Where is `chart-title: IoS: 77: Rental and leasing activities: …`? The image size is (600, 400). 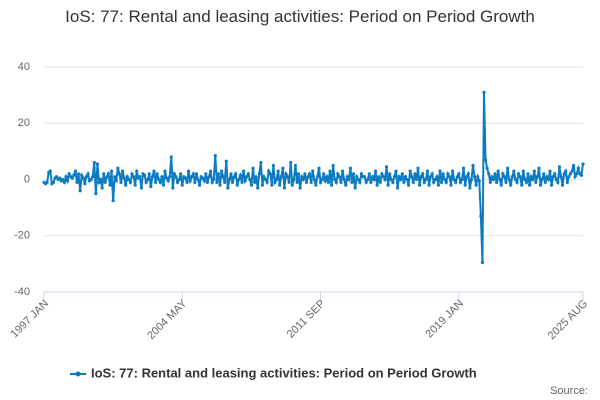
chart-title: IoS: 77: Rental and leasing activities: … is located at coordinates (300, 16).